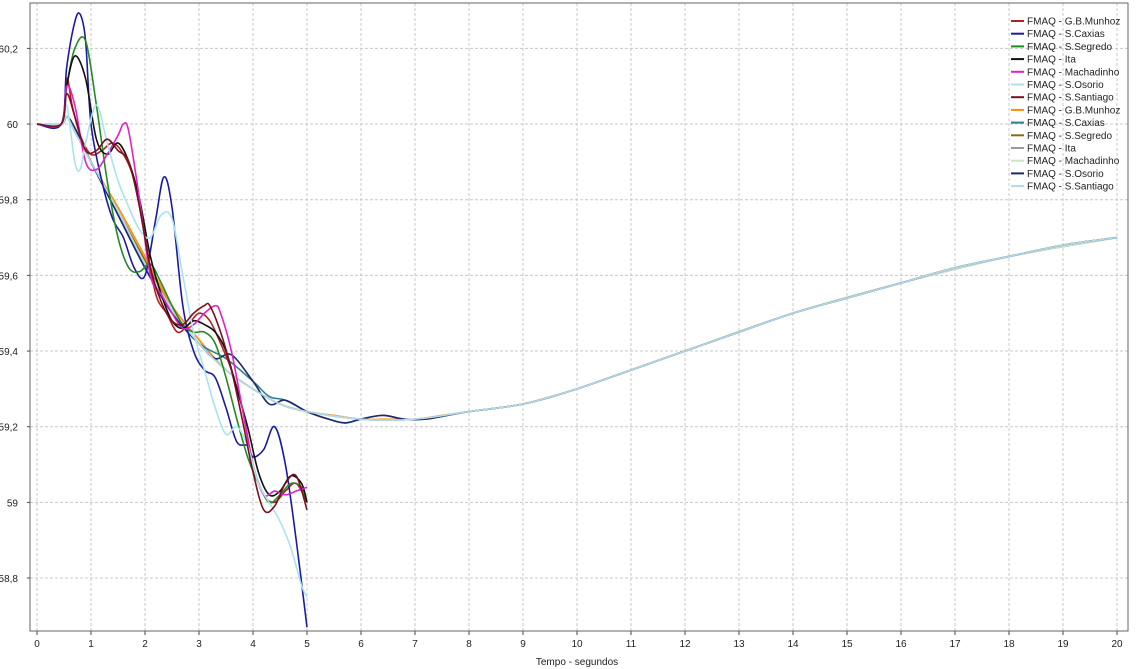  I want to click on x-tick-label: 11, so click(631, 644).